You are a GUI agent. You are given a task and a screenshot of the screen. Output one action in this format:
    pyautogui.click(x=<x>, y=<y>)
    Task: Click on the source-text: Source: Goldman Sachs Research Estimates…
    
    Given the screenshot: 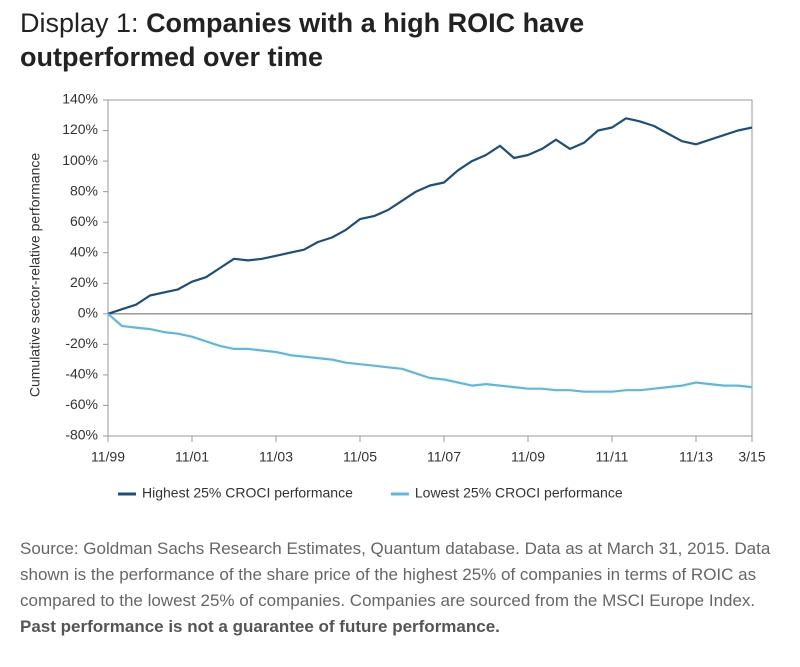 What is the action you would take?
    pyautogui.click(x=395, y=574)
    